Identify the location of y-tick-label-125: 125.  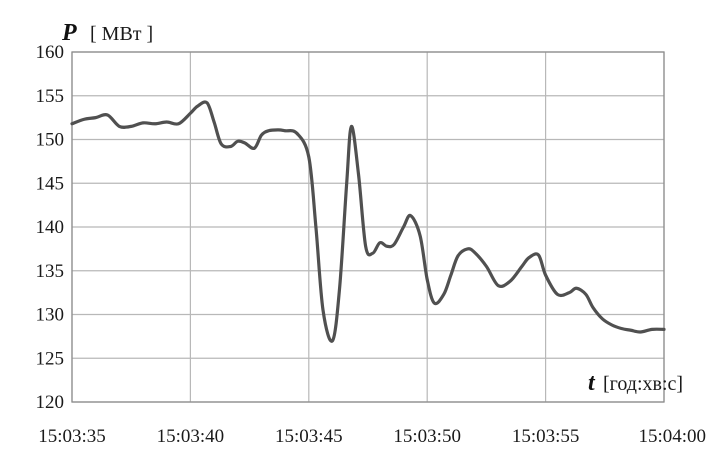
(50, 358).